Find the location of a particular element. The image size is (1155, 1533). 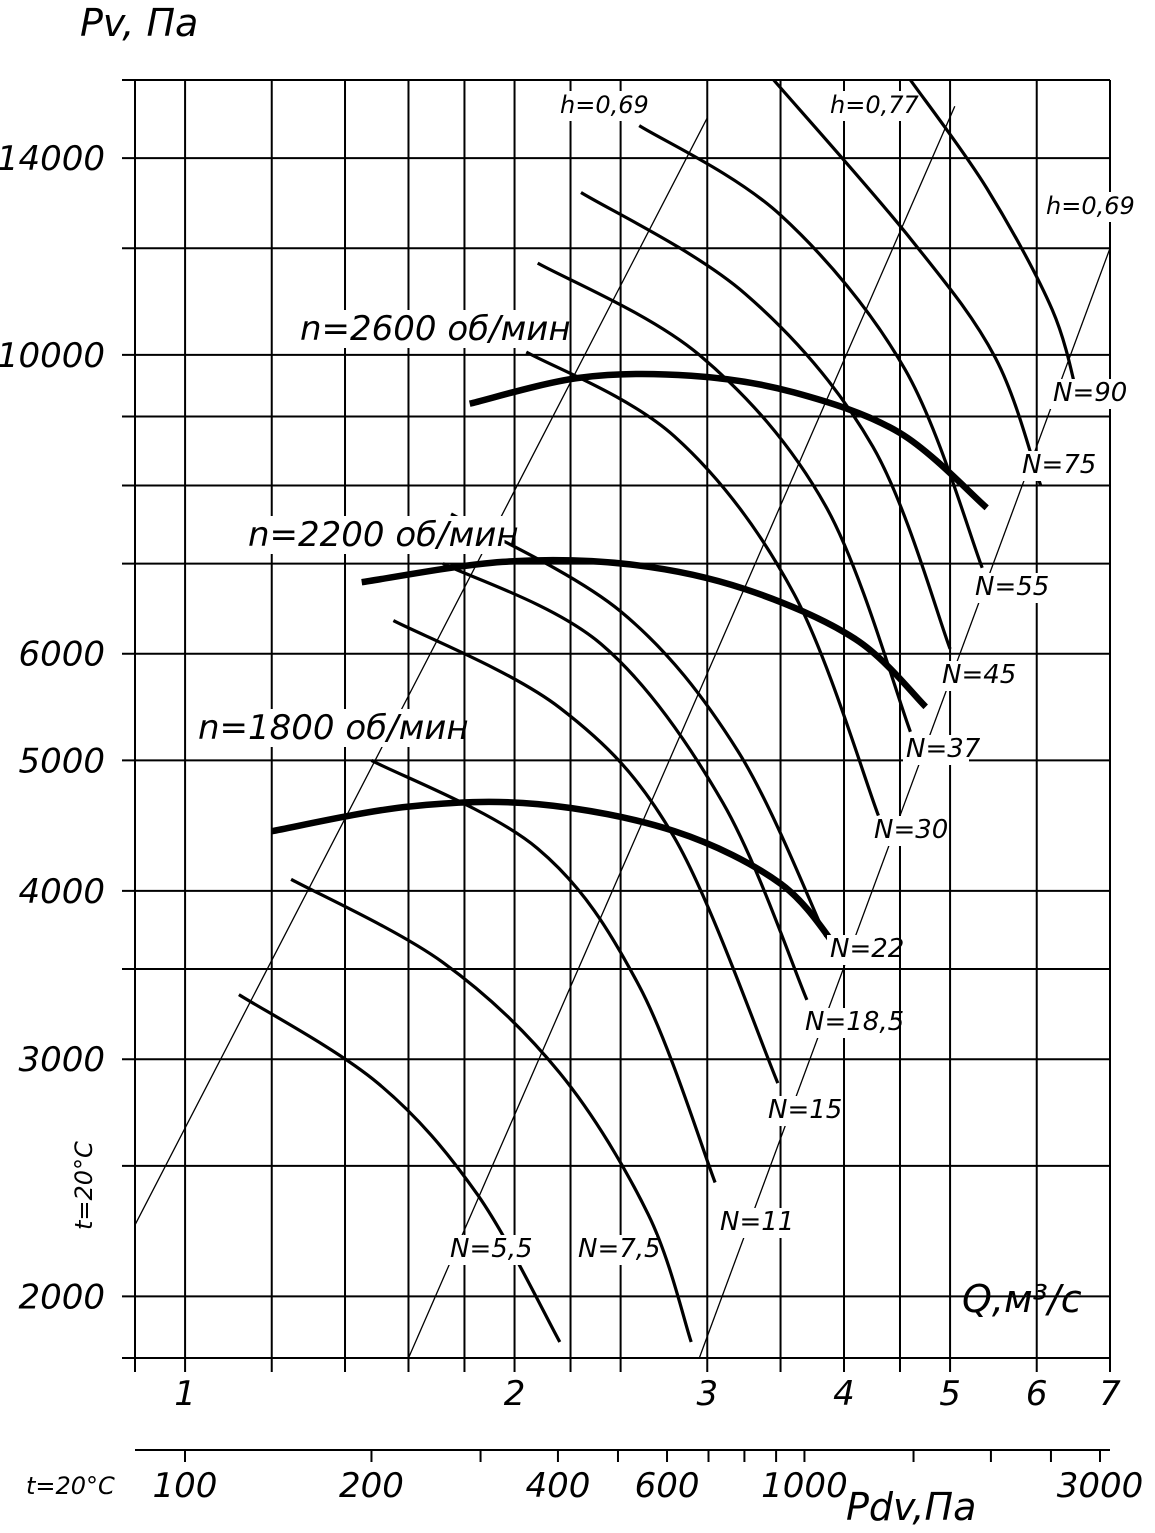

x-tick-label: 2 is located at coordinates (515, 1394).